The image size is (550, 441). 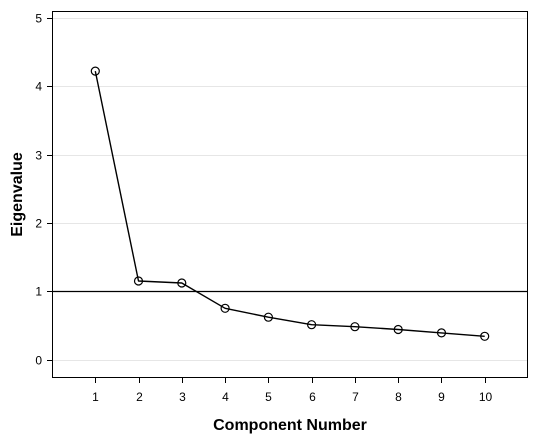 I want to click on x-tick-label-7: 8, so click(x=398, y=397).